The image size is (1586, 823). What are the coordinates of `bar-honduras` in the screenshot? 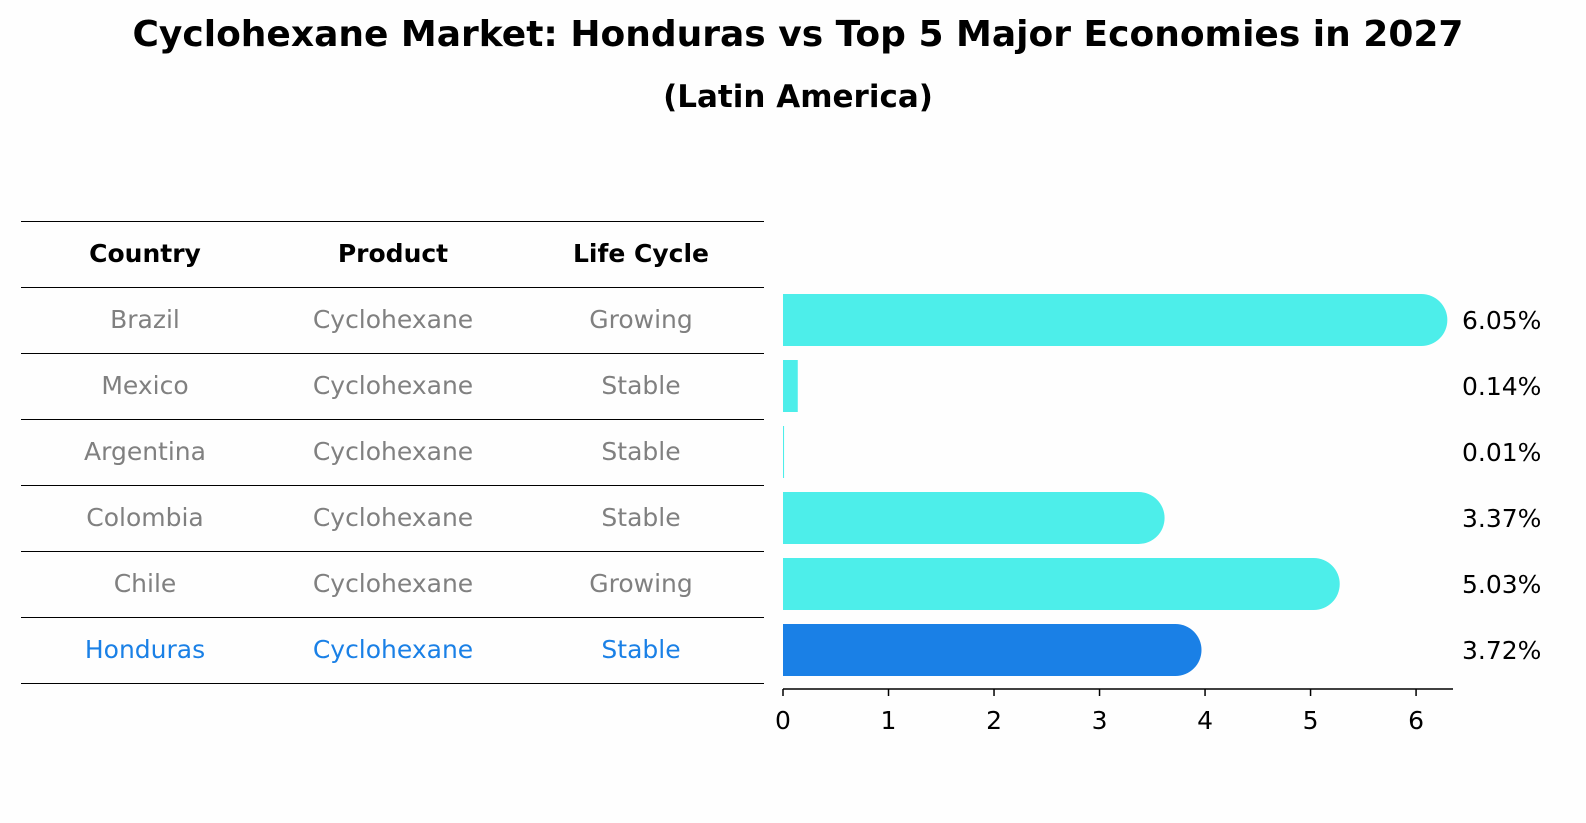 It's located at (992, 650).